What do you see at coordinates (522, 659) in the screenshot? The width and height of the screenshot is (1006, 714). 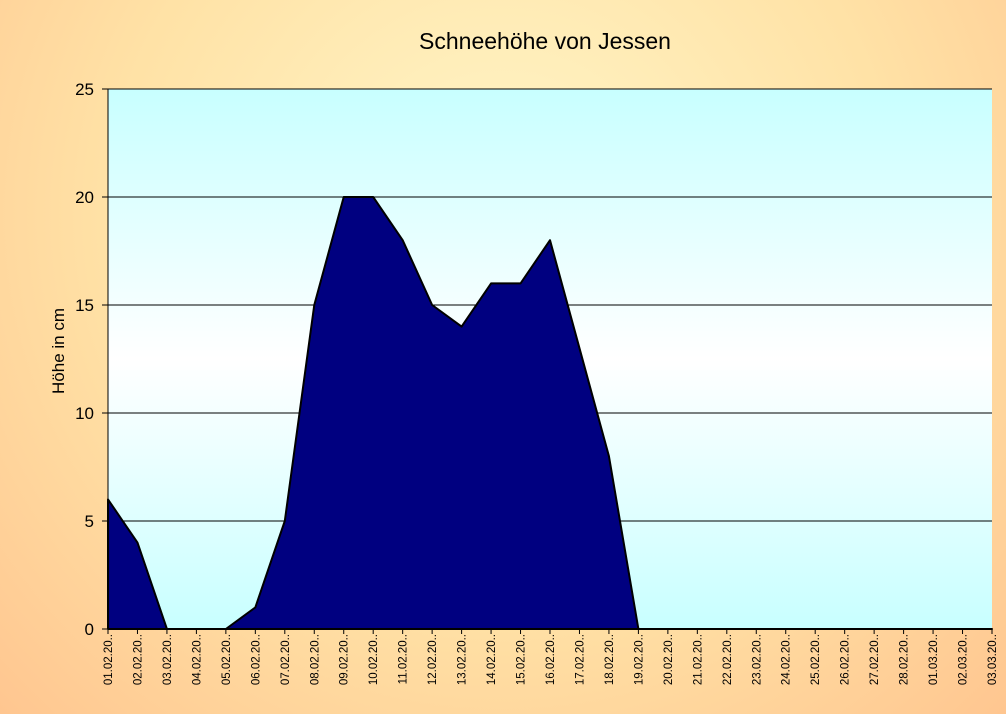 I see `x-tick-label: 15.02.20..` at bounding box center [522, 659].